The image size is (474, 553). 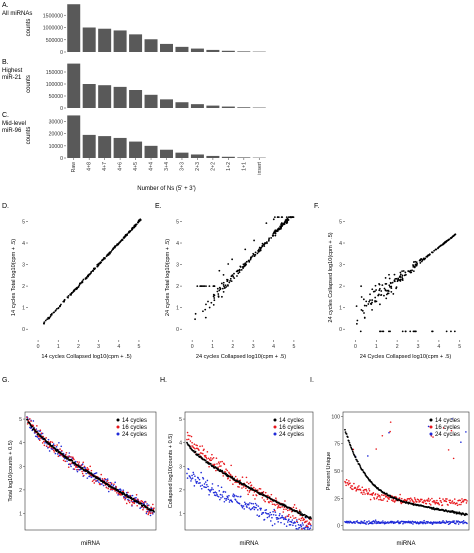 What do you see at coordinates (74, 28) in the screenshot?
I see `bar-Raw` at bounding box center [74, 28].